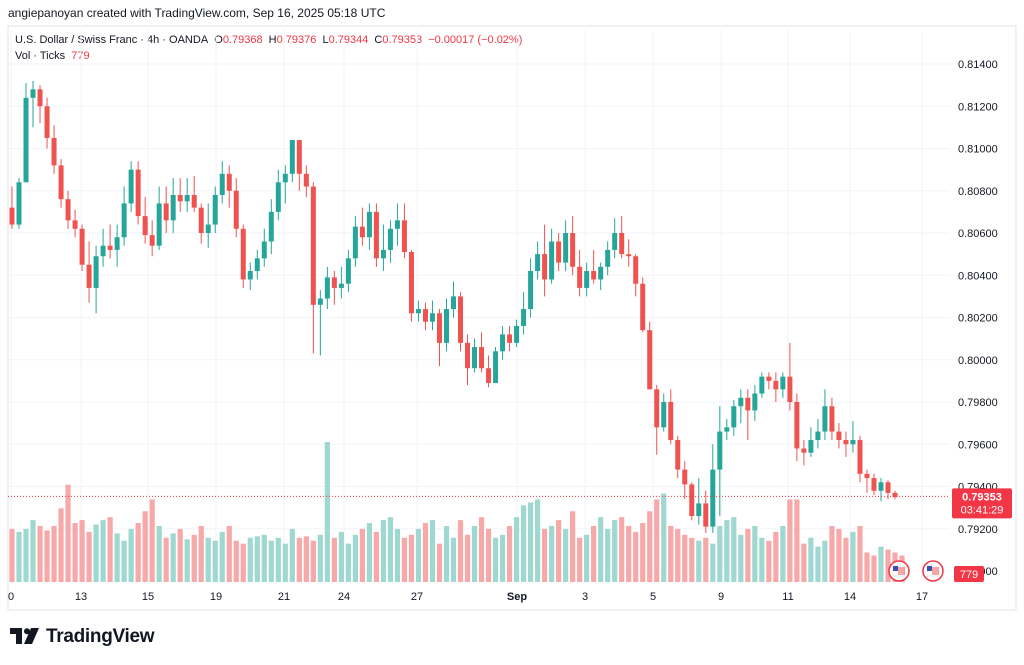 Image resolution: width=1024 pixels, height=665 pixels. Describe the element at coordinates (517, 597) in the screenshot. I see `x-tick-label: Sep` at that location.